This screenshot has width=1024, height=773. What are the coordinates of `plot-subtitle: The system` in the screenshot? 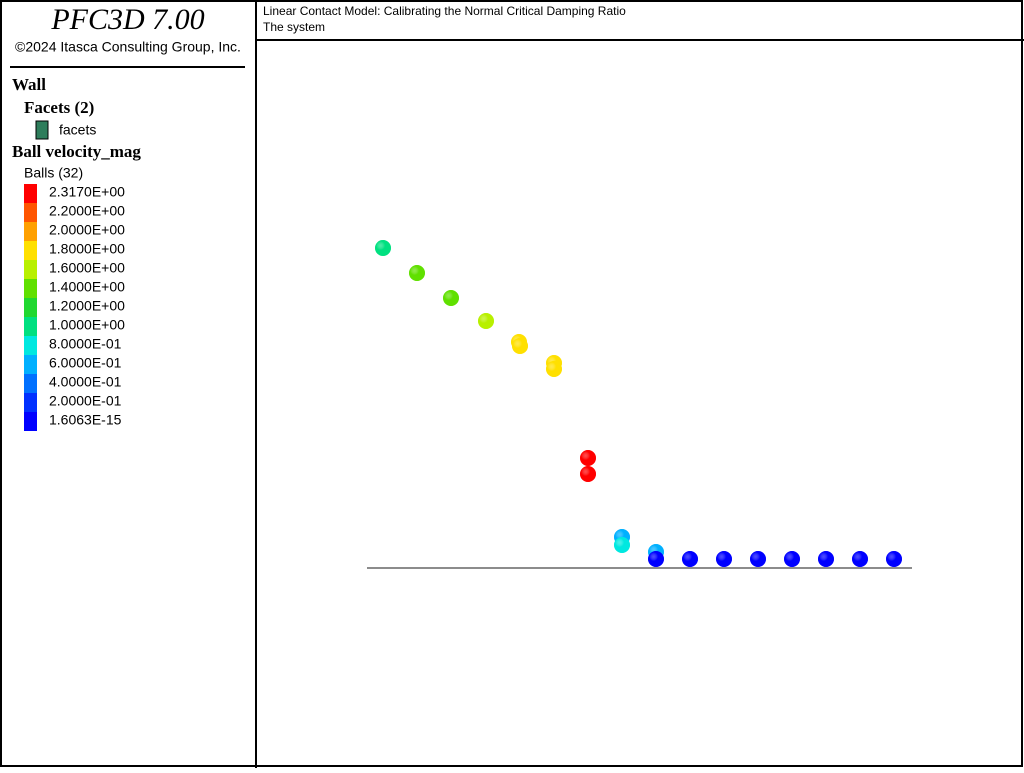 It's located at (294, 27).